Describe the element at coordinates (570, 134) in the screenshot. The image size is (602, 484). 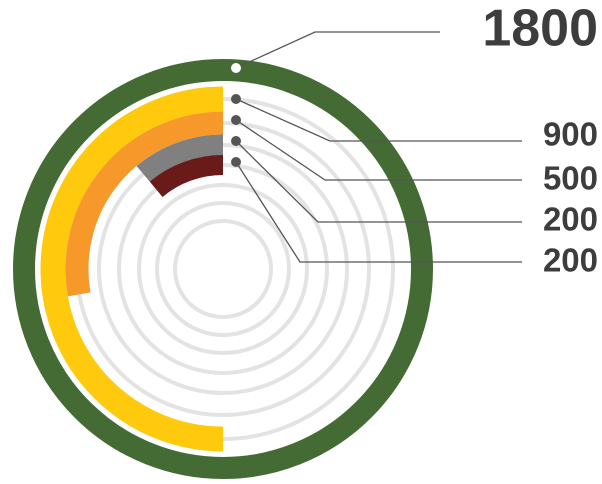
I see `value-label: 900` at that location.